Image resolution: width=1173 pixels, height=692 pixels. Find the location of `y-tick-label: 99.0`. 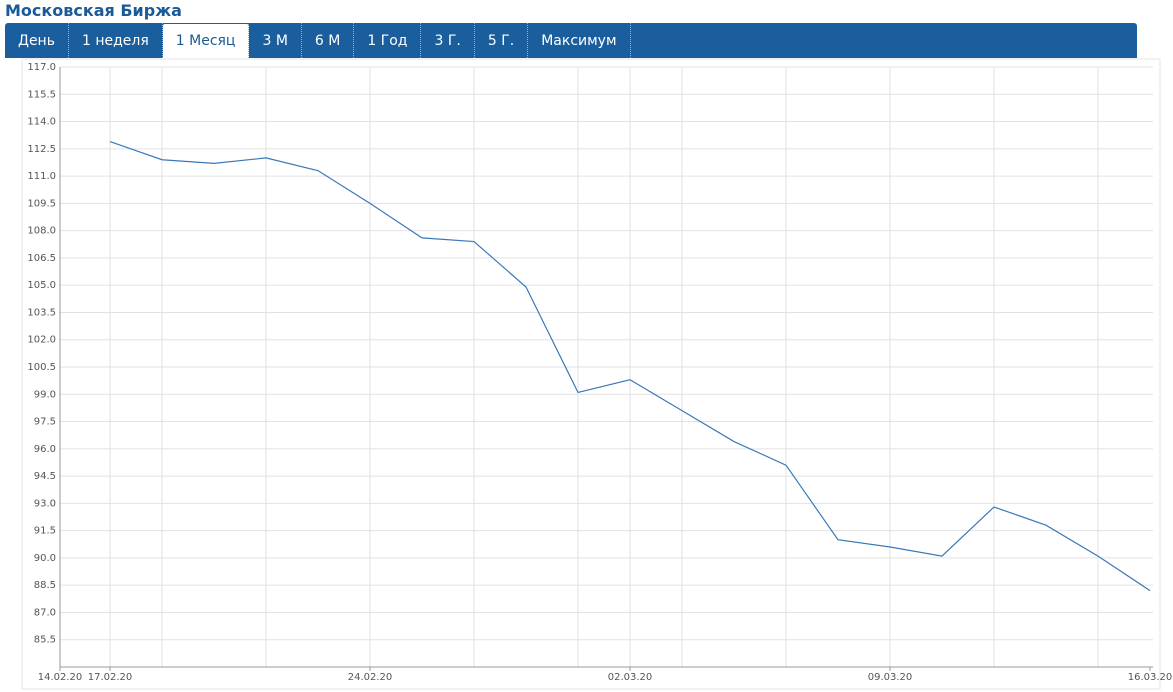

y-tick-label: 99.0 is located at coordinates (45, 394).